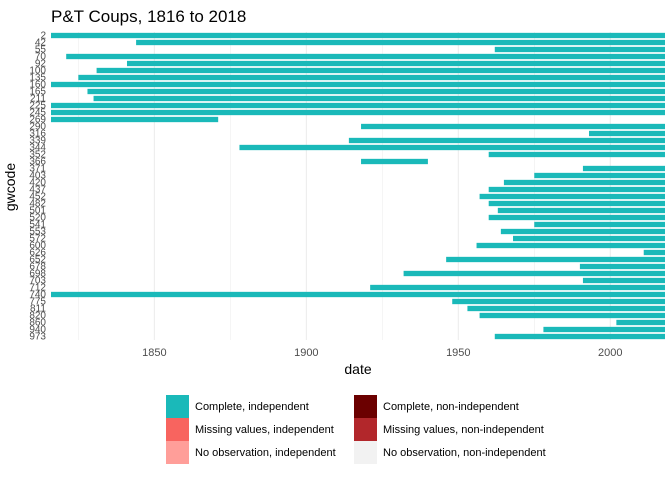 The image size is (672, 480). What do you see at coordinates (37, 127) in the screenshot?
I see `y-tick-290: 290` at bounding box center [37, 127].